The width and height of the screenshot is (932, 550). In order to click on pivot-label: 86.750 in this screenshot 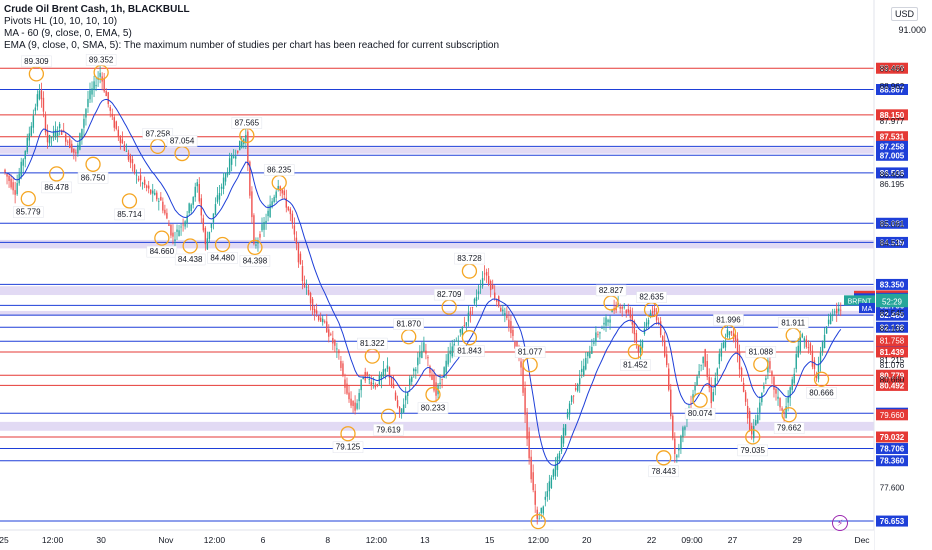, I will do `click(93, 177)`.